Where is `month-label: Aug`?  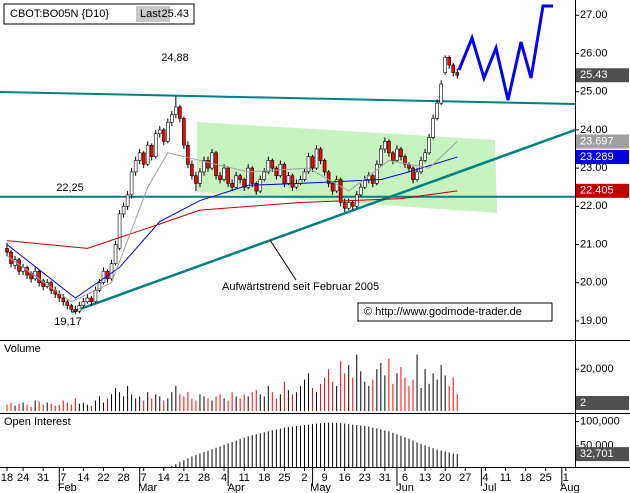 month-label: Aug is located at coordinates (570, 487).